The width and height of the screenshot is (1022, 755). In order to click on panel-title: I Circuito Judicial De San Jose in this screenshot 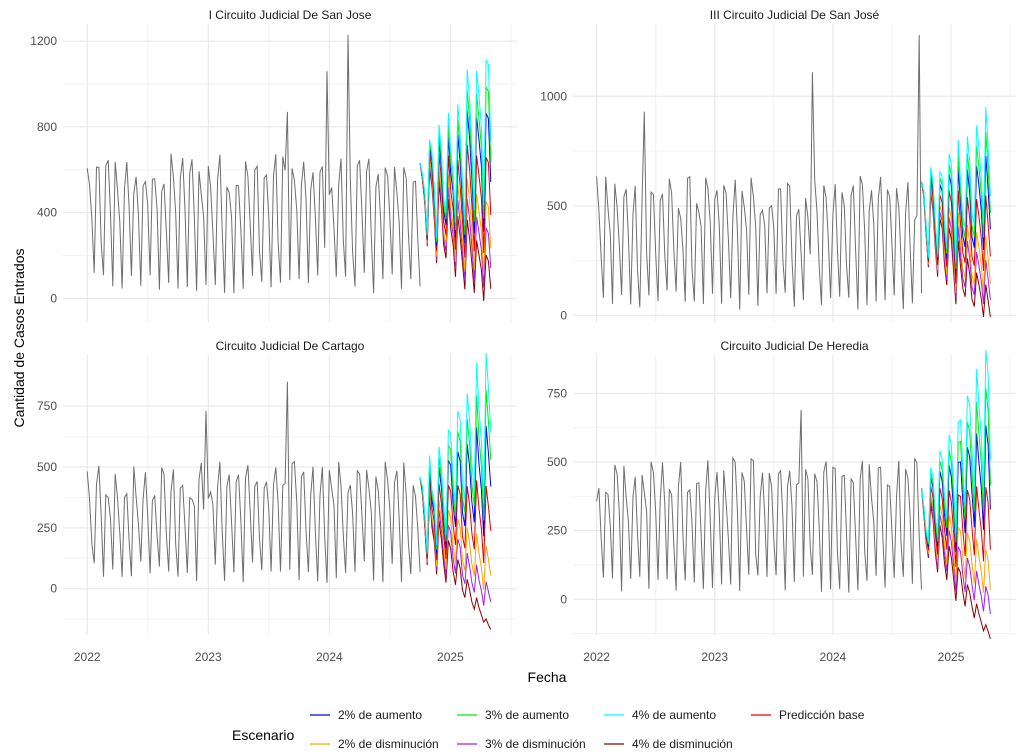, I will do `click(290, 15)`.